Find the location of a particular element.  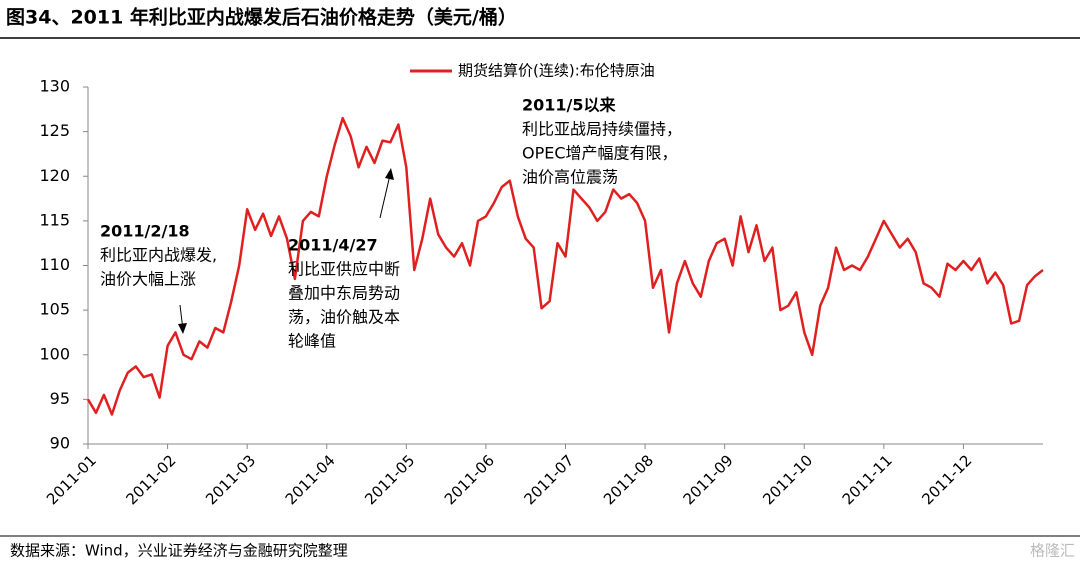

x-tick-label: 2011-08 is located at coordinates (628, 479).